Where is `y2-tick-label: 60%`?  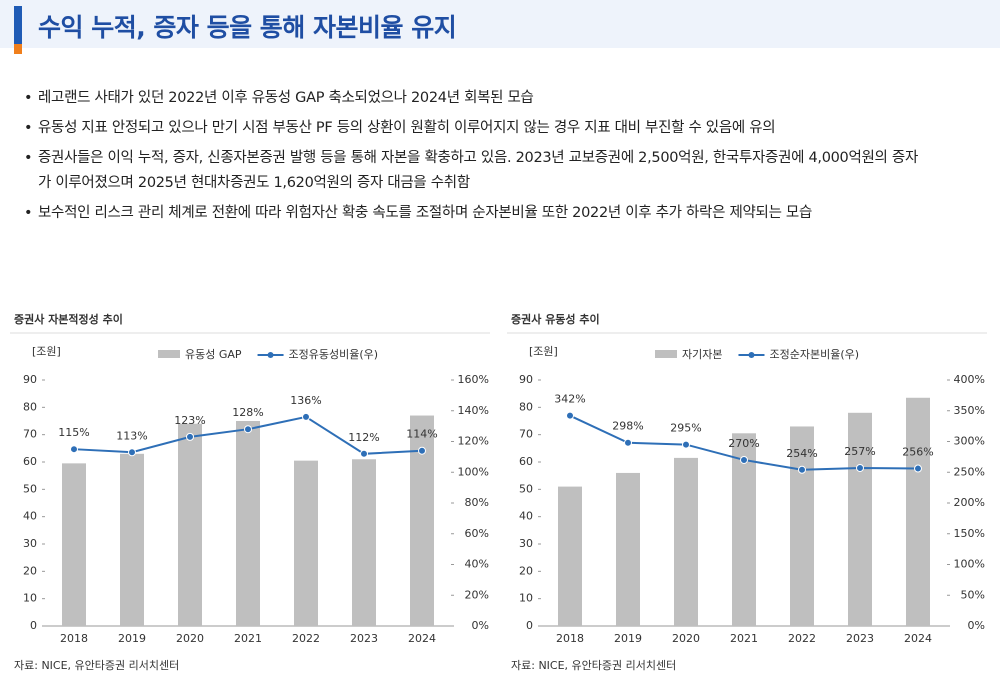 y2-tick-label: 60% is located at coordinates (477, 533).